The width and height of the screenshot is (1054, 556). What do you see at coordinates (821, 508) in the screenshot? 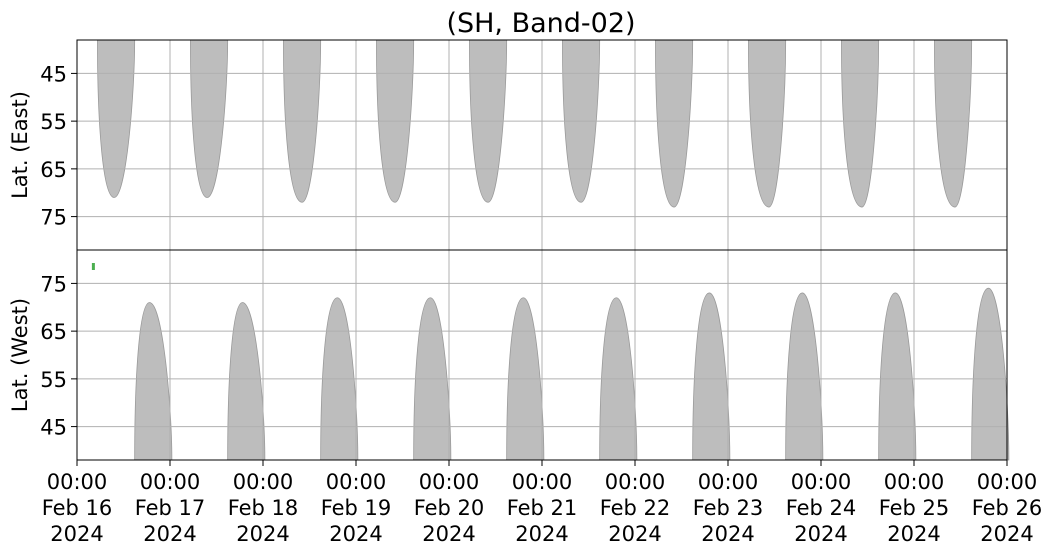
I see `x-tick-date: Feb 24` at bounding box center [821, 508].